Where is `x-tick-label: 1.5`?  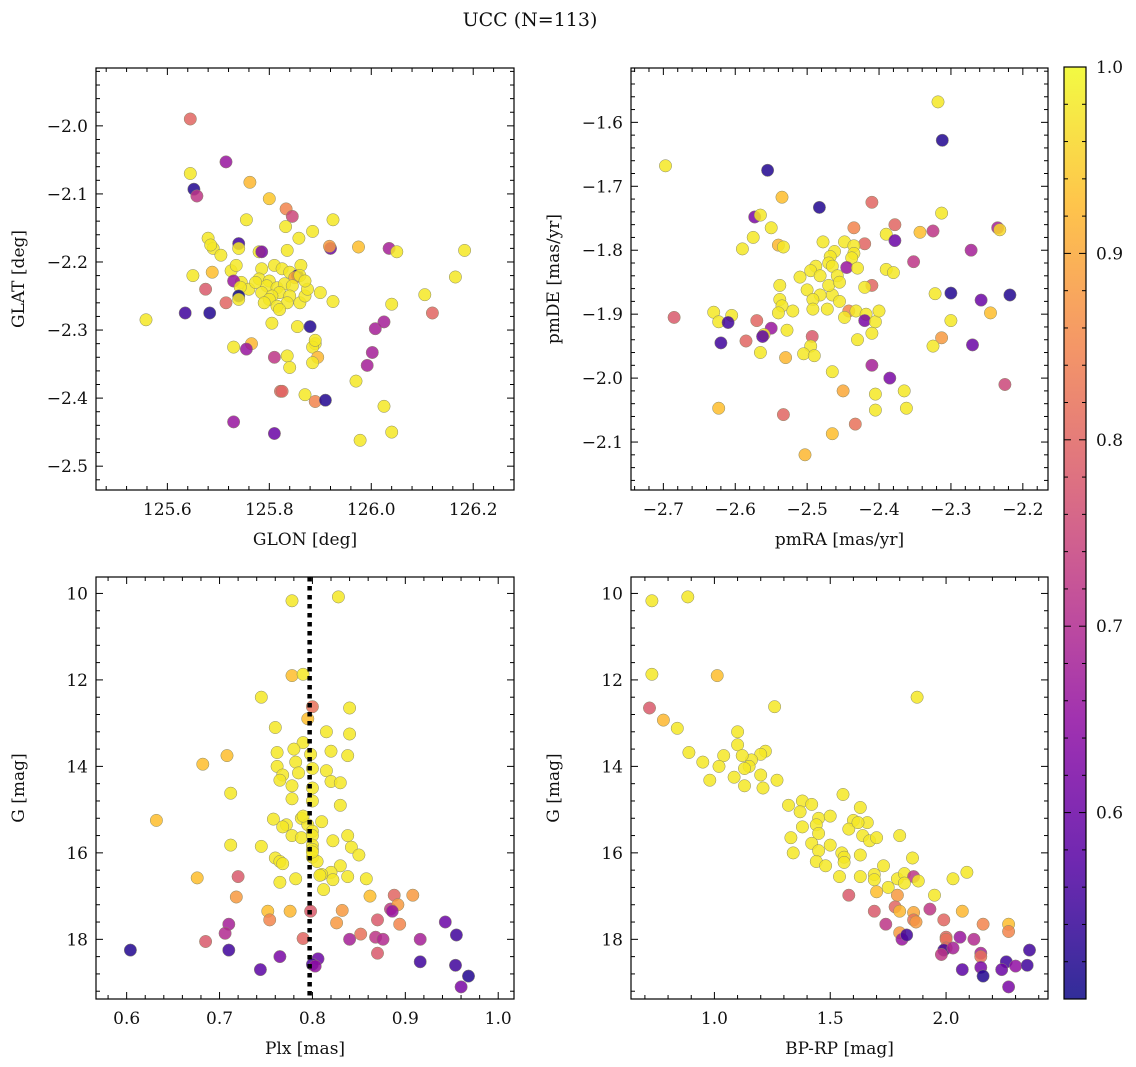
x-tick-label: 1.5 is located at coordinates (830, 1019).